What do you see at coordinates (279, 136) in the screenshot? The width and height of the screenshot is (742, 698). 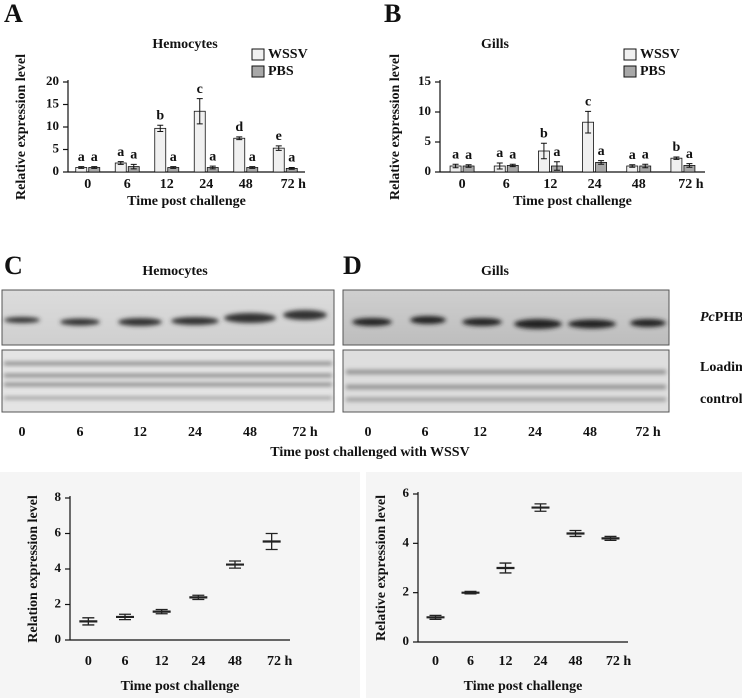 I see `significance-letter: e` at bounding box center [279, 136].